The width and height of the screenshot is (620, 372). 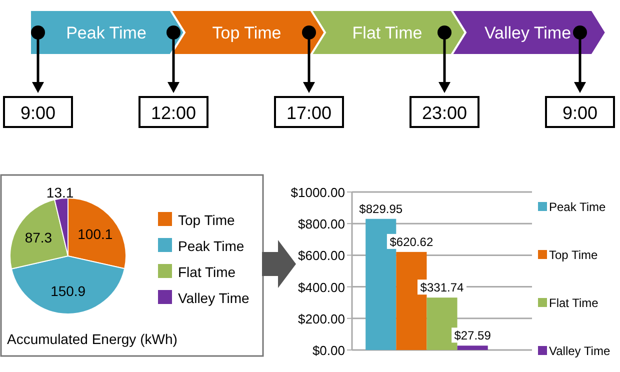 I want to click on data-label: 100.1, so click(x=95, y=234).